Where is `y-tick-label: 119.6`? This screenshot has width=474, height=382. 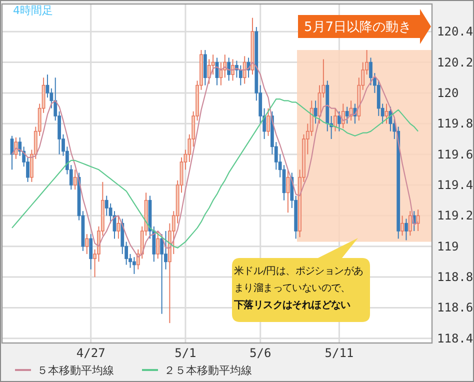
y-tick-label: 119.6 is located at coordinates (455, 154).